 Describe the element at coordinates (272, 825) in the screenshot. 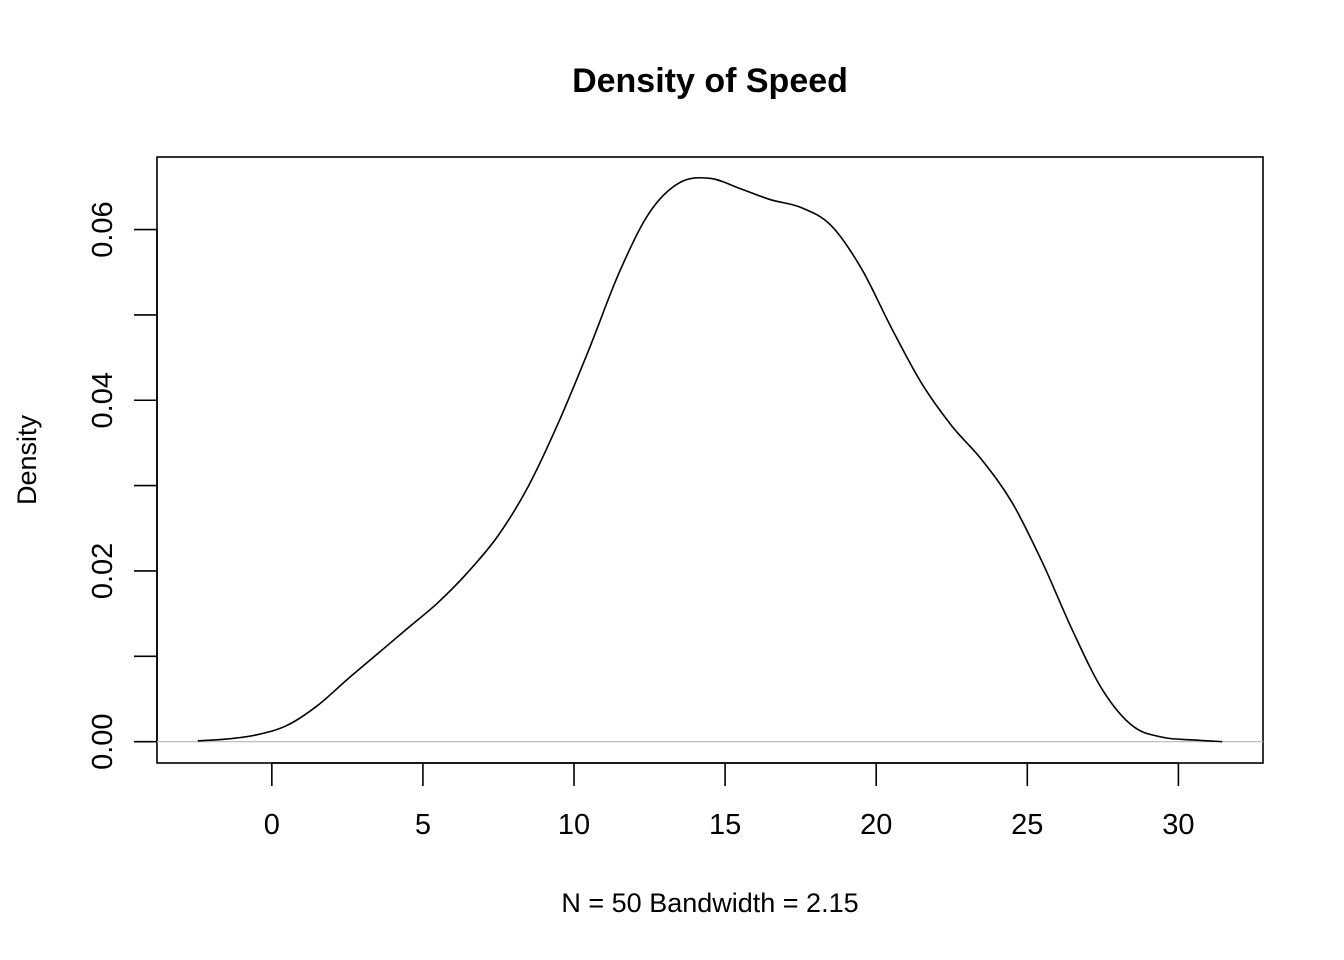

I see `x-tick-label: 0` at that location.